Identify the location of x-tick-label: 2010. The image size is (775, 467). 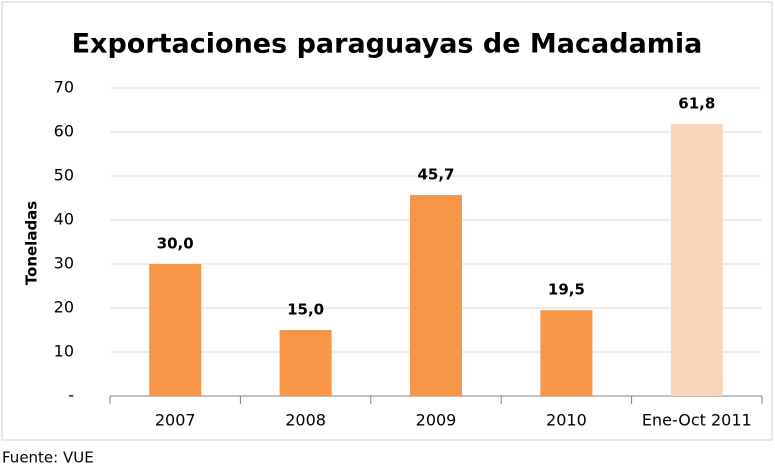
(566, 420).